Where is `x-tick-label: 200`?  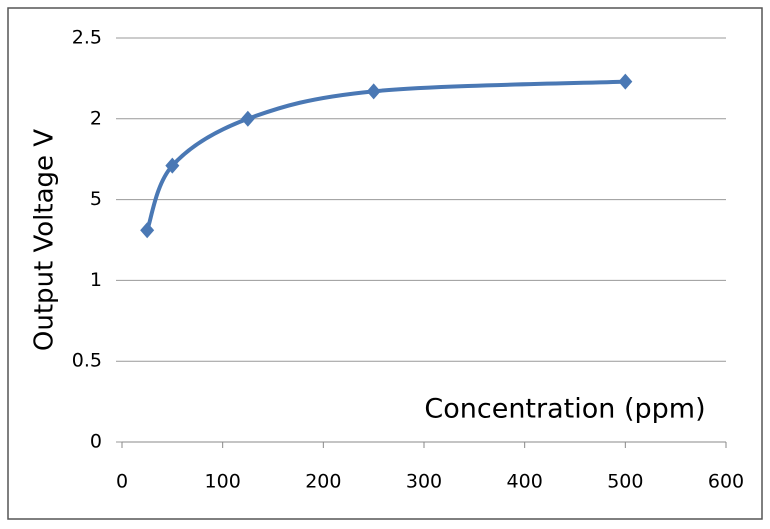
x-tick-label: 200 is located at coordinates (323, 482).